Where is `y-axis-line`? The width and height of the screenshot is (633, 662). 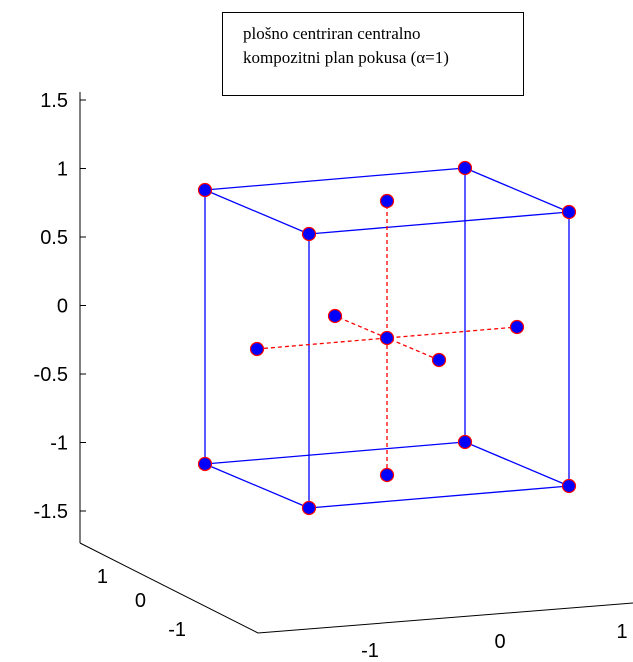
y-axis-line is located at coordinates (169, 588).